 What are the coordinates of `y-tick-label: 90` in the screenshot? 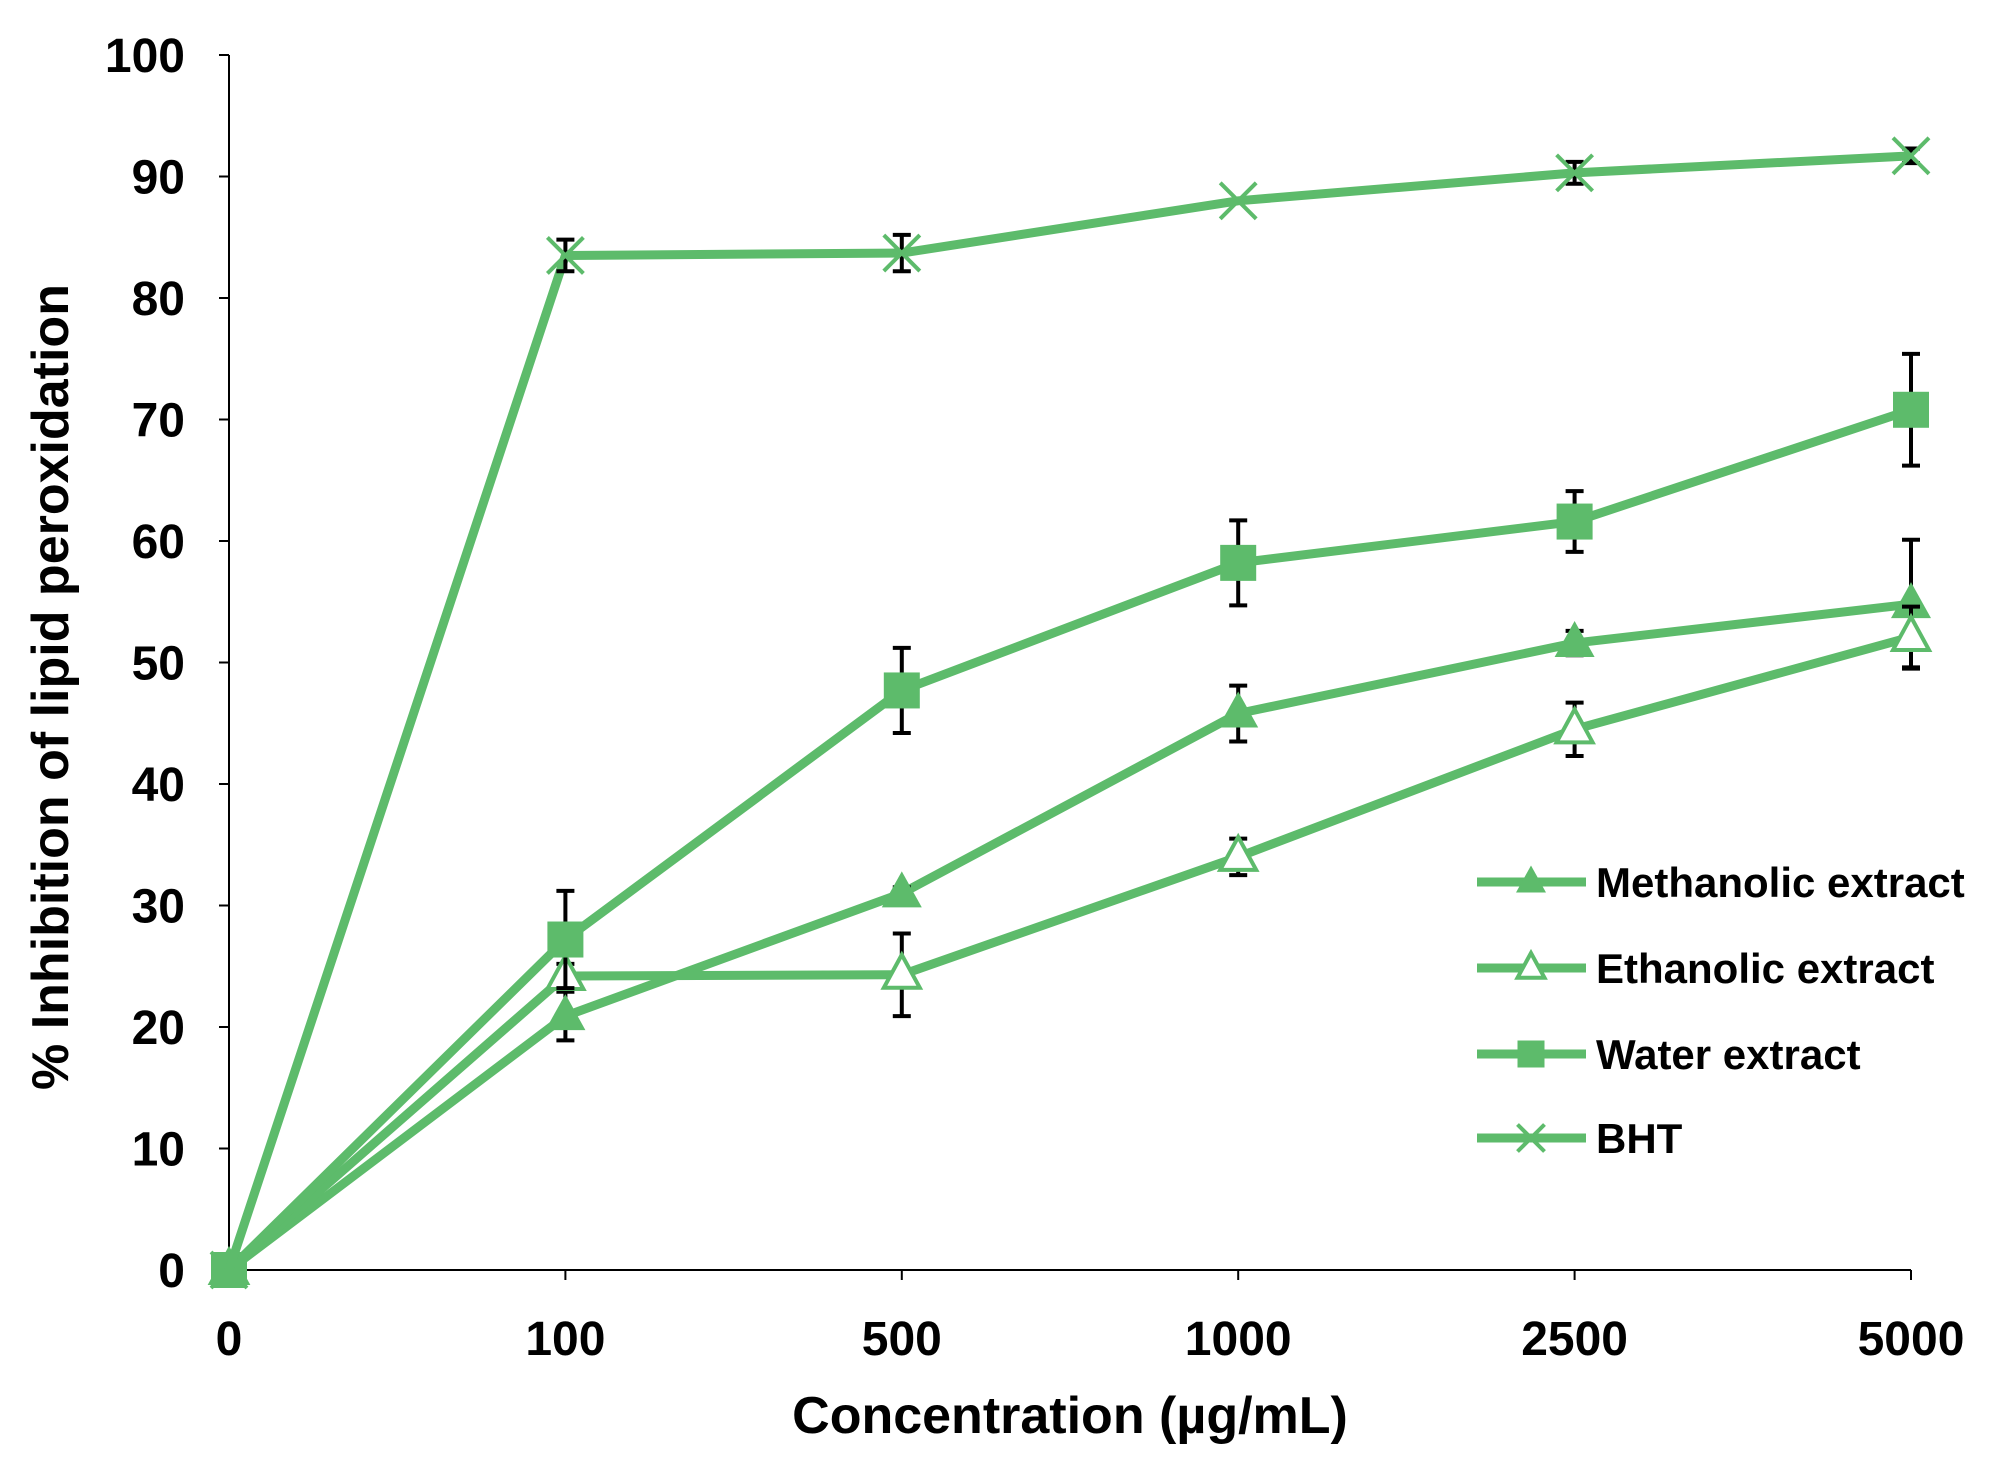 It's located at (158, 178).